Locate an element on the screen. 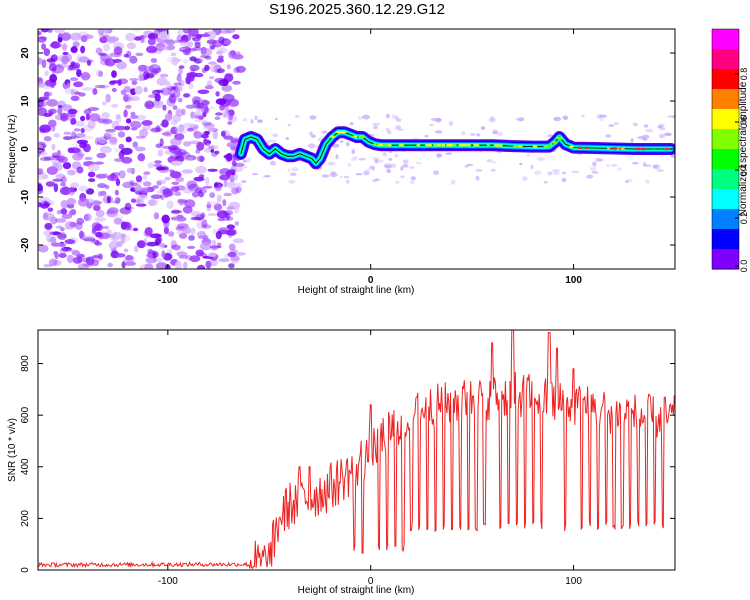 This screenshot has height=600, width=750. y-tick-label: 200 is located at coordinates (25, 518).